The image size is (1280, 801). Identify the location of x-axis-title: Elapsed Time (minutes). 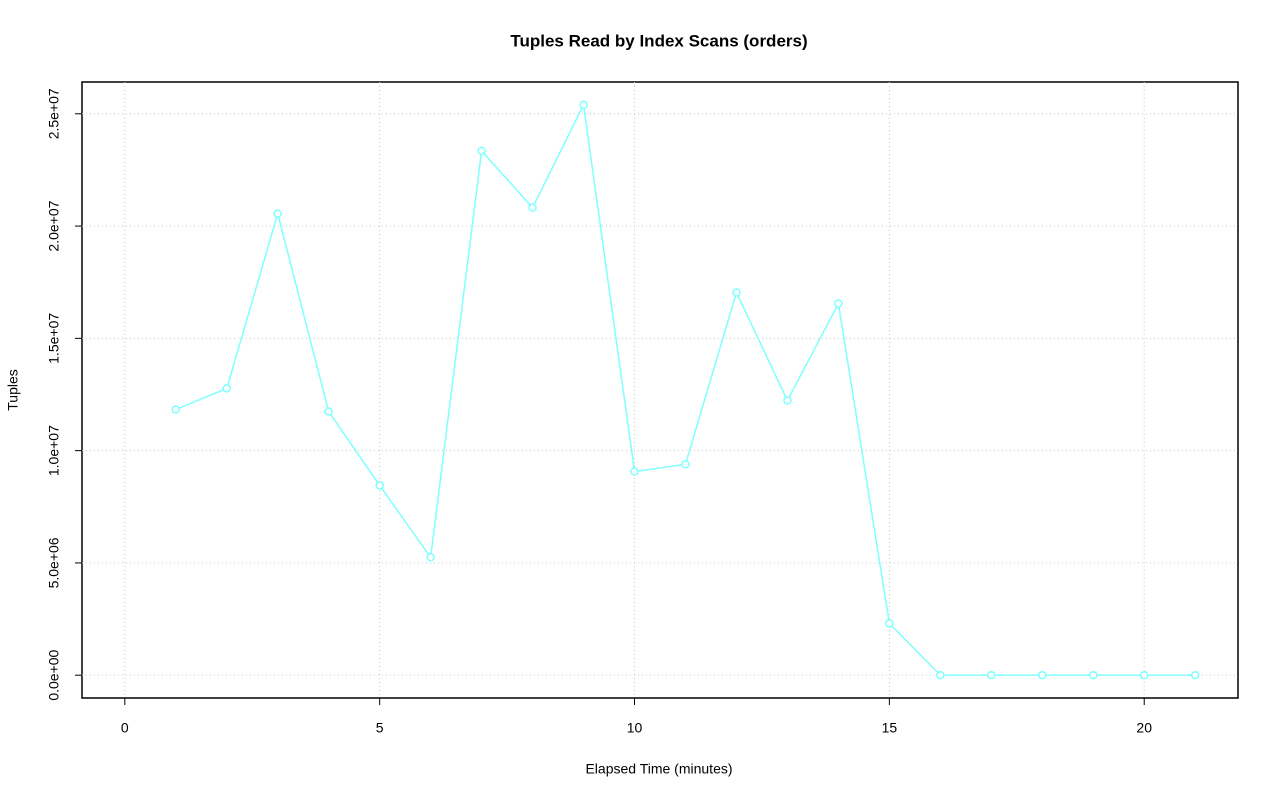
(658, 769).